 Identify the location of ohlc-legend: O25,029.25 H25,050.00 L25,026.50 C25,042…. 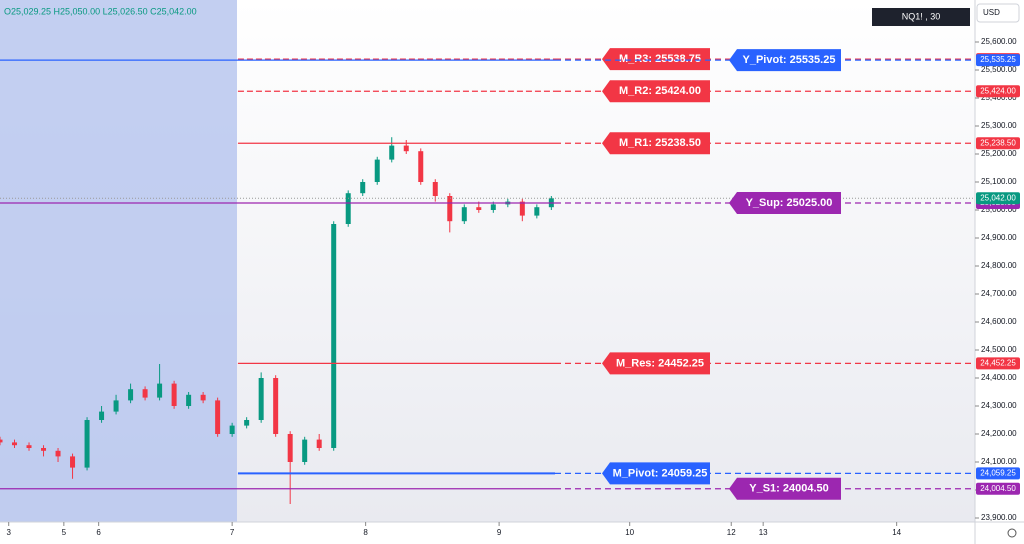
(100, 11).